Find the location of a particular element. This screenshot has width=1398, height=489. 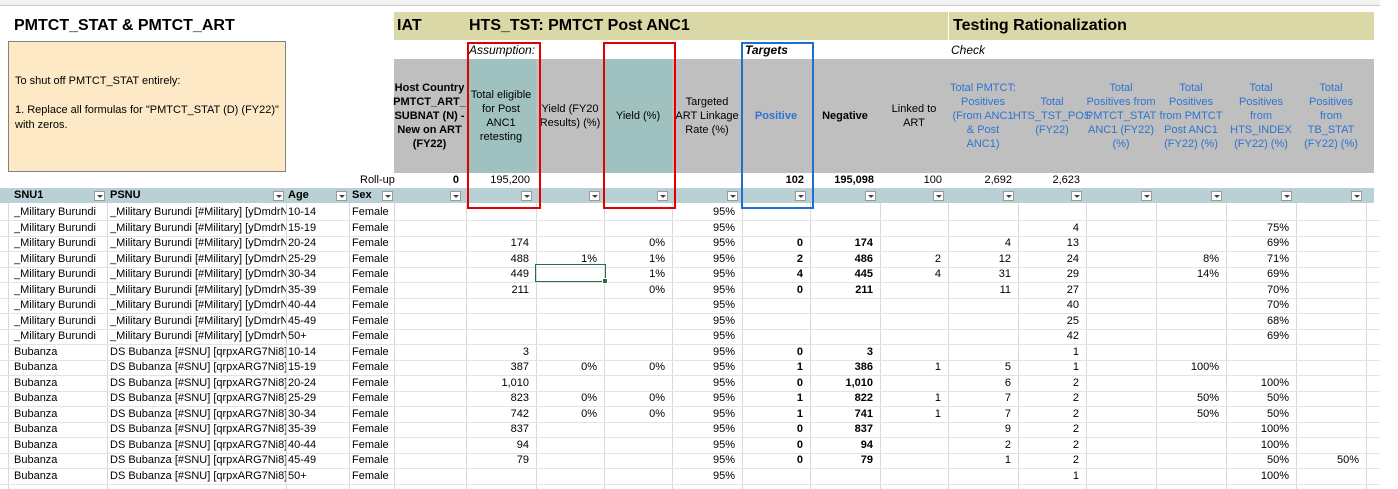

cell-ay: 25 is located at coordinates (1072, 321).